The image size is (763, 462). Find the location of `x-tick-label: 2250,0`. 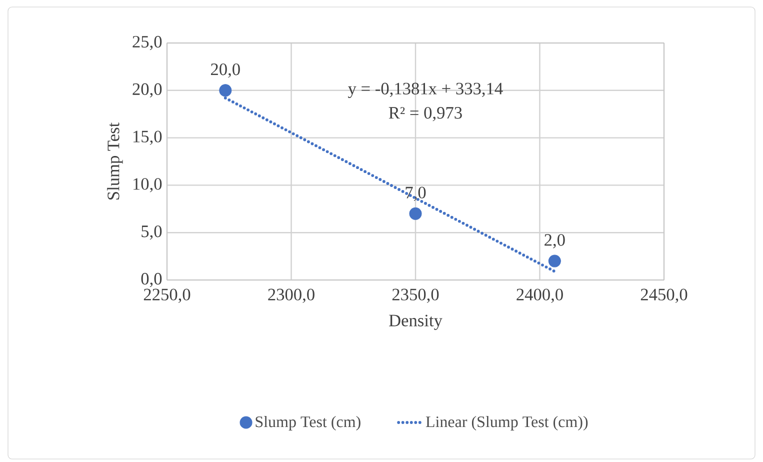

x-tick-label: 2250,0 is located at coordinates (167, 295).